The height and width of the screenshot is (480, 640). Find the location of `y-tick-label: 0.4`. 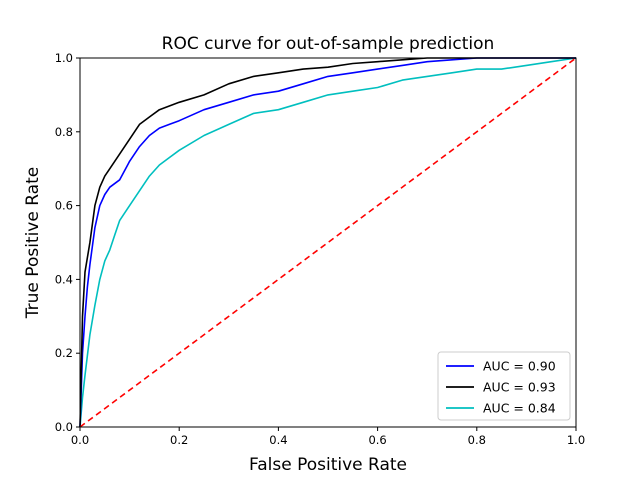

y-tick-label: 0.4 is located at coordinates (64, 279).